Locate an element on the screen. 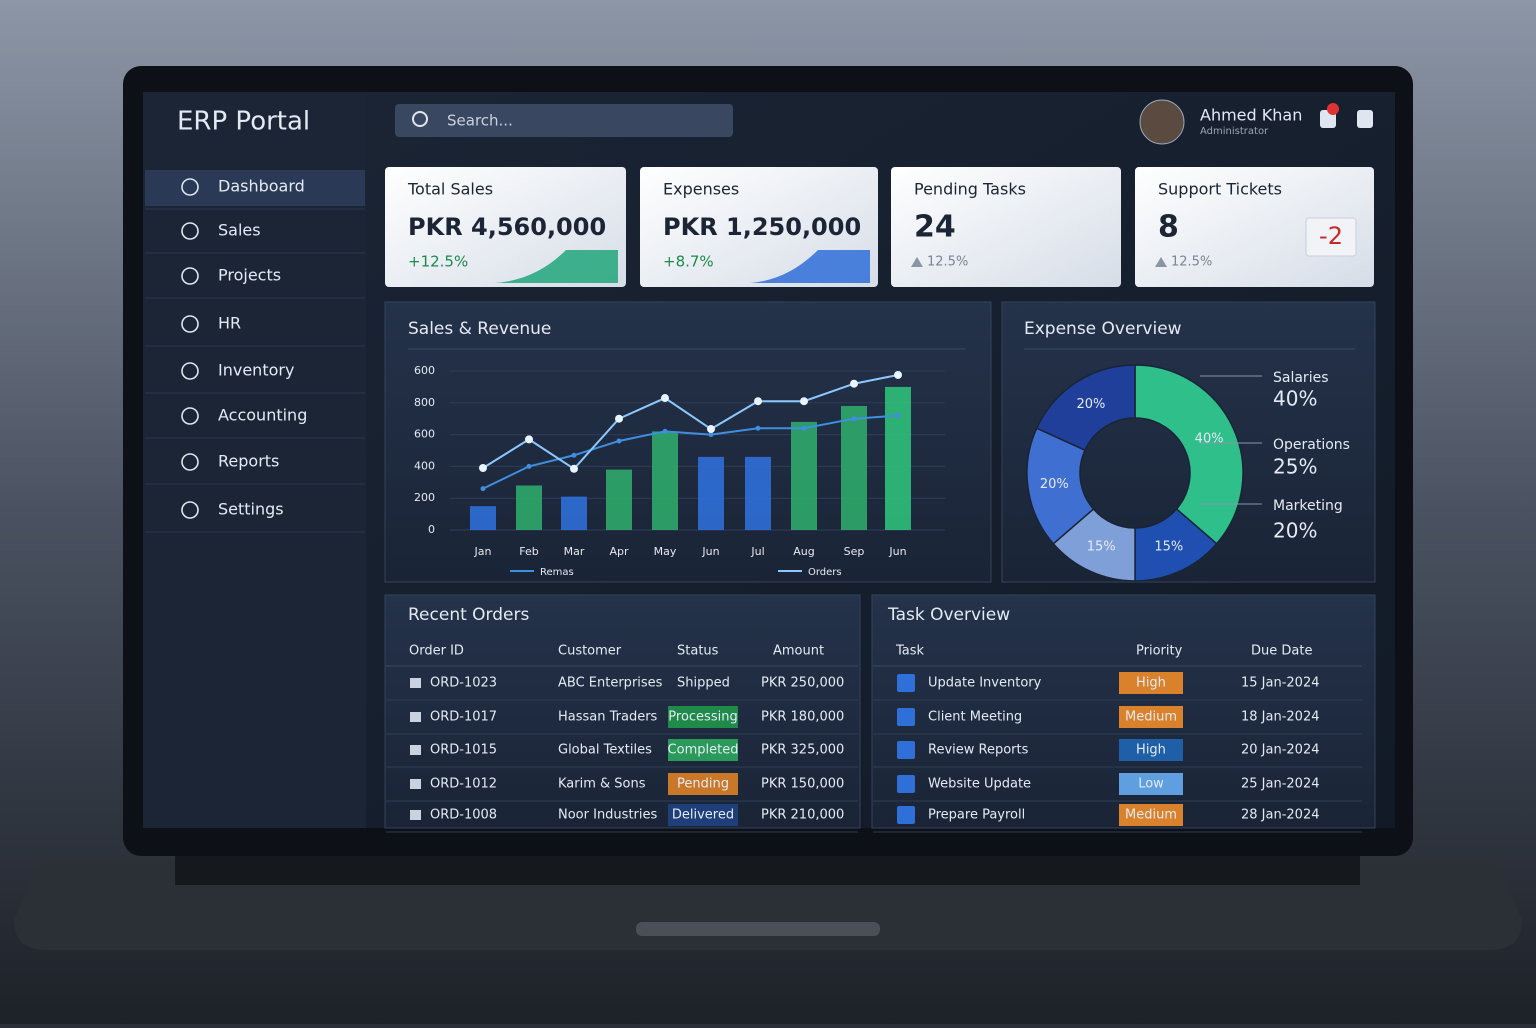 The width and height of the screenshot is (1536, 1028). panel-title: Recent Orders is located at coordinates (468, 615).